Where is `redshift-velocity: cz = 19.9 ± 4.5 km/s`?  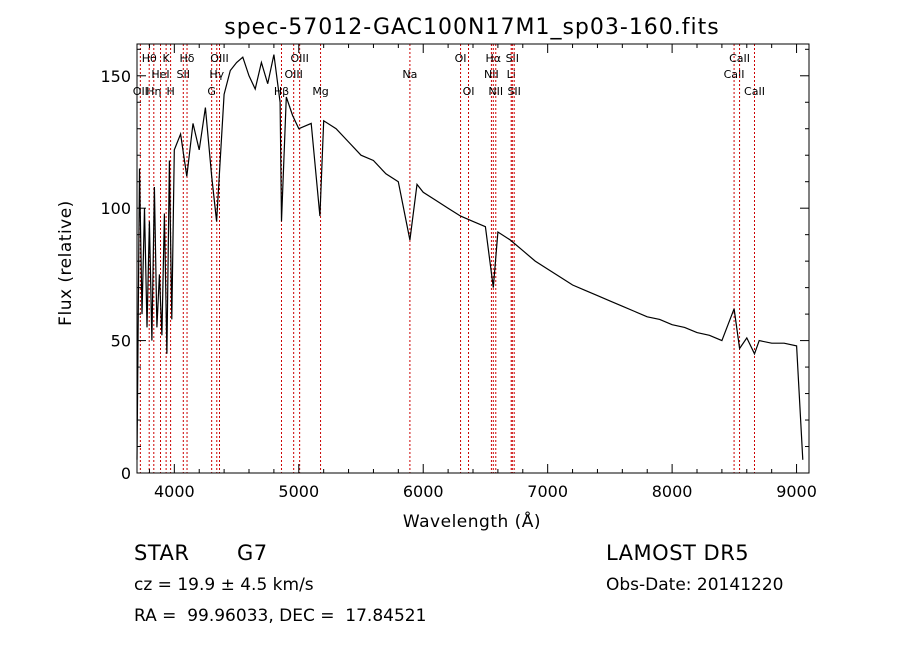
redshift-velocity: cz = 19.9 ± 4.5 km/s is located at coordinates (224, 585).